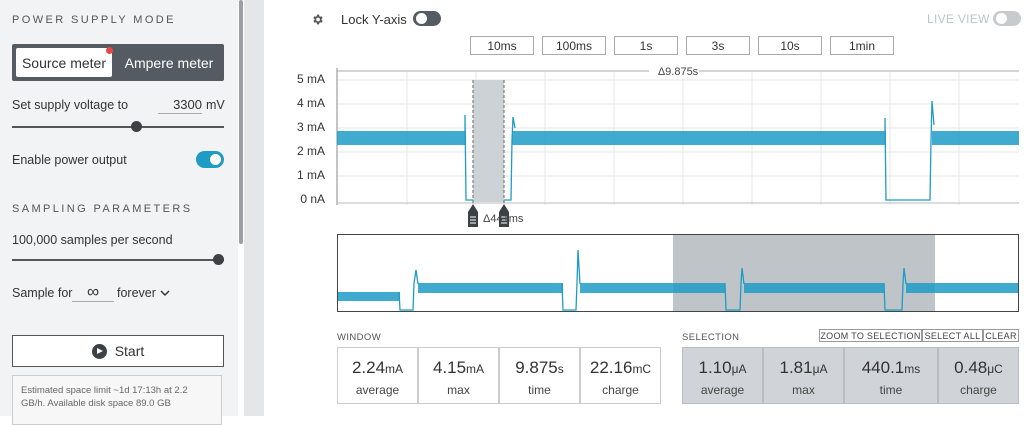  Describe the element at coordinates (958, 19) in the screenshot. I see `live-view-label: LIVE VIEW` at that location.